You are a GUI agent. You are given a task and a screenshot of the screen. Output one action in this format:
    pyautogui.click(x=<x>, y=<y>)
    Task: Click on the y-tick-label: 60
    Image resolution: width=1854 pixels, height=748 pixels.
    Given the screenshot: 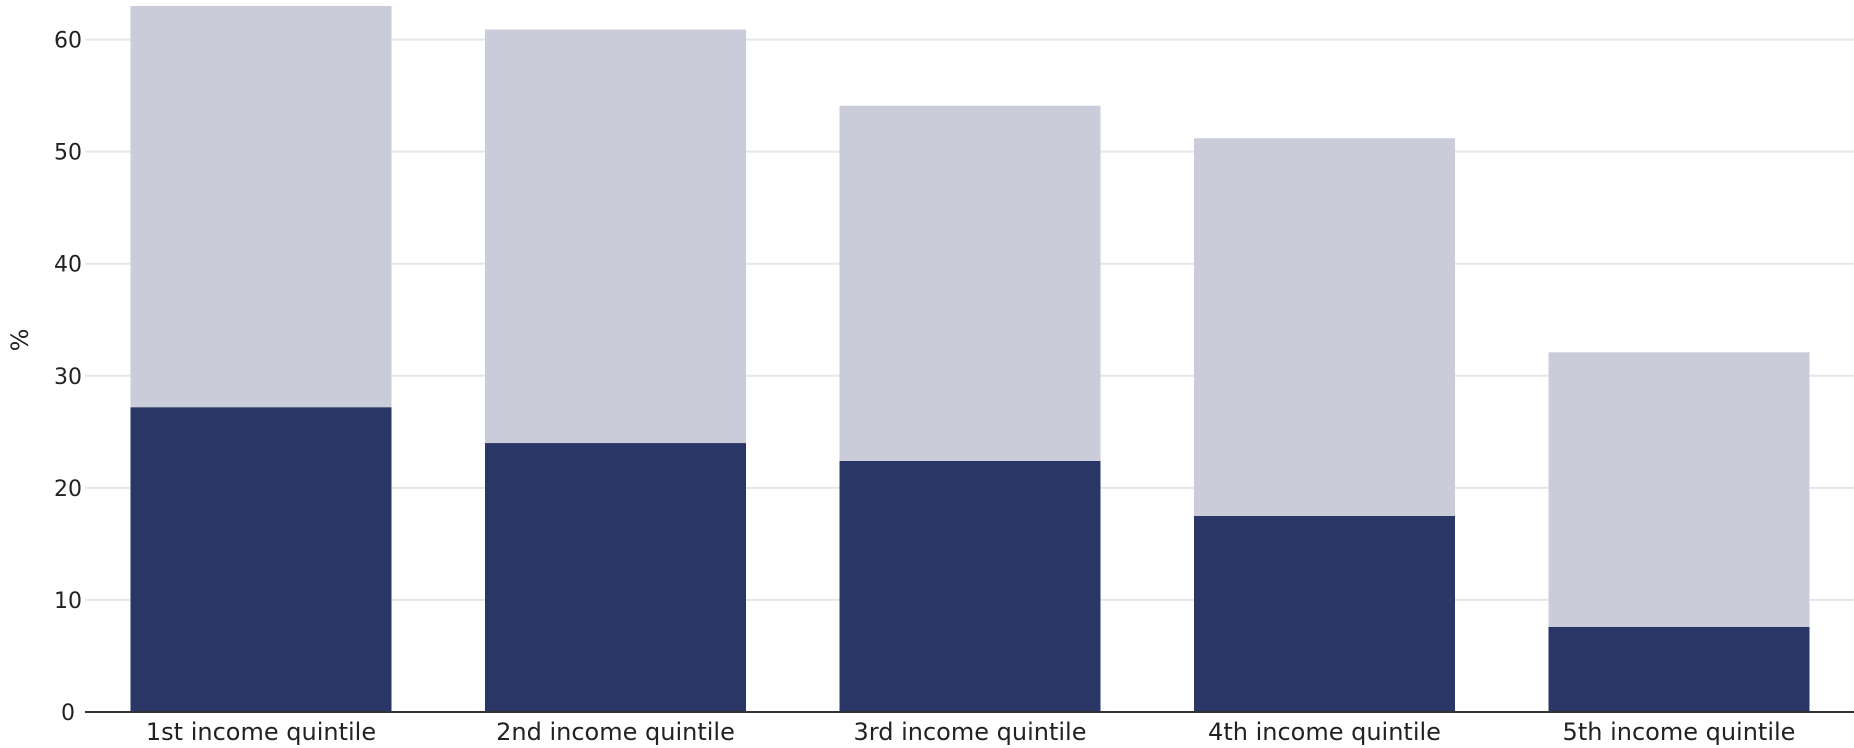 What is the action you would take?
    pyautogui.click(x=68, y=41)
    